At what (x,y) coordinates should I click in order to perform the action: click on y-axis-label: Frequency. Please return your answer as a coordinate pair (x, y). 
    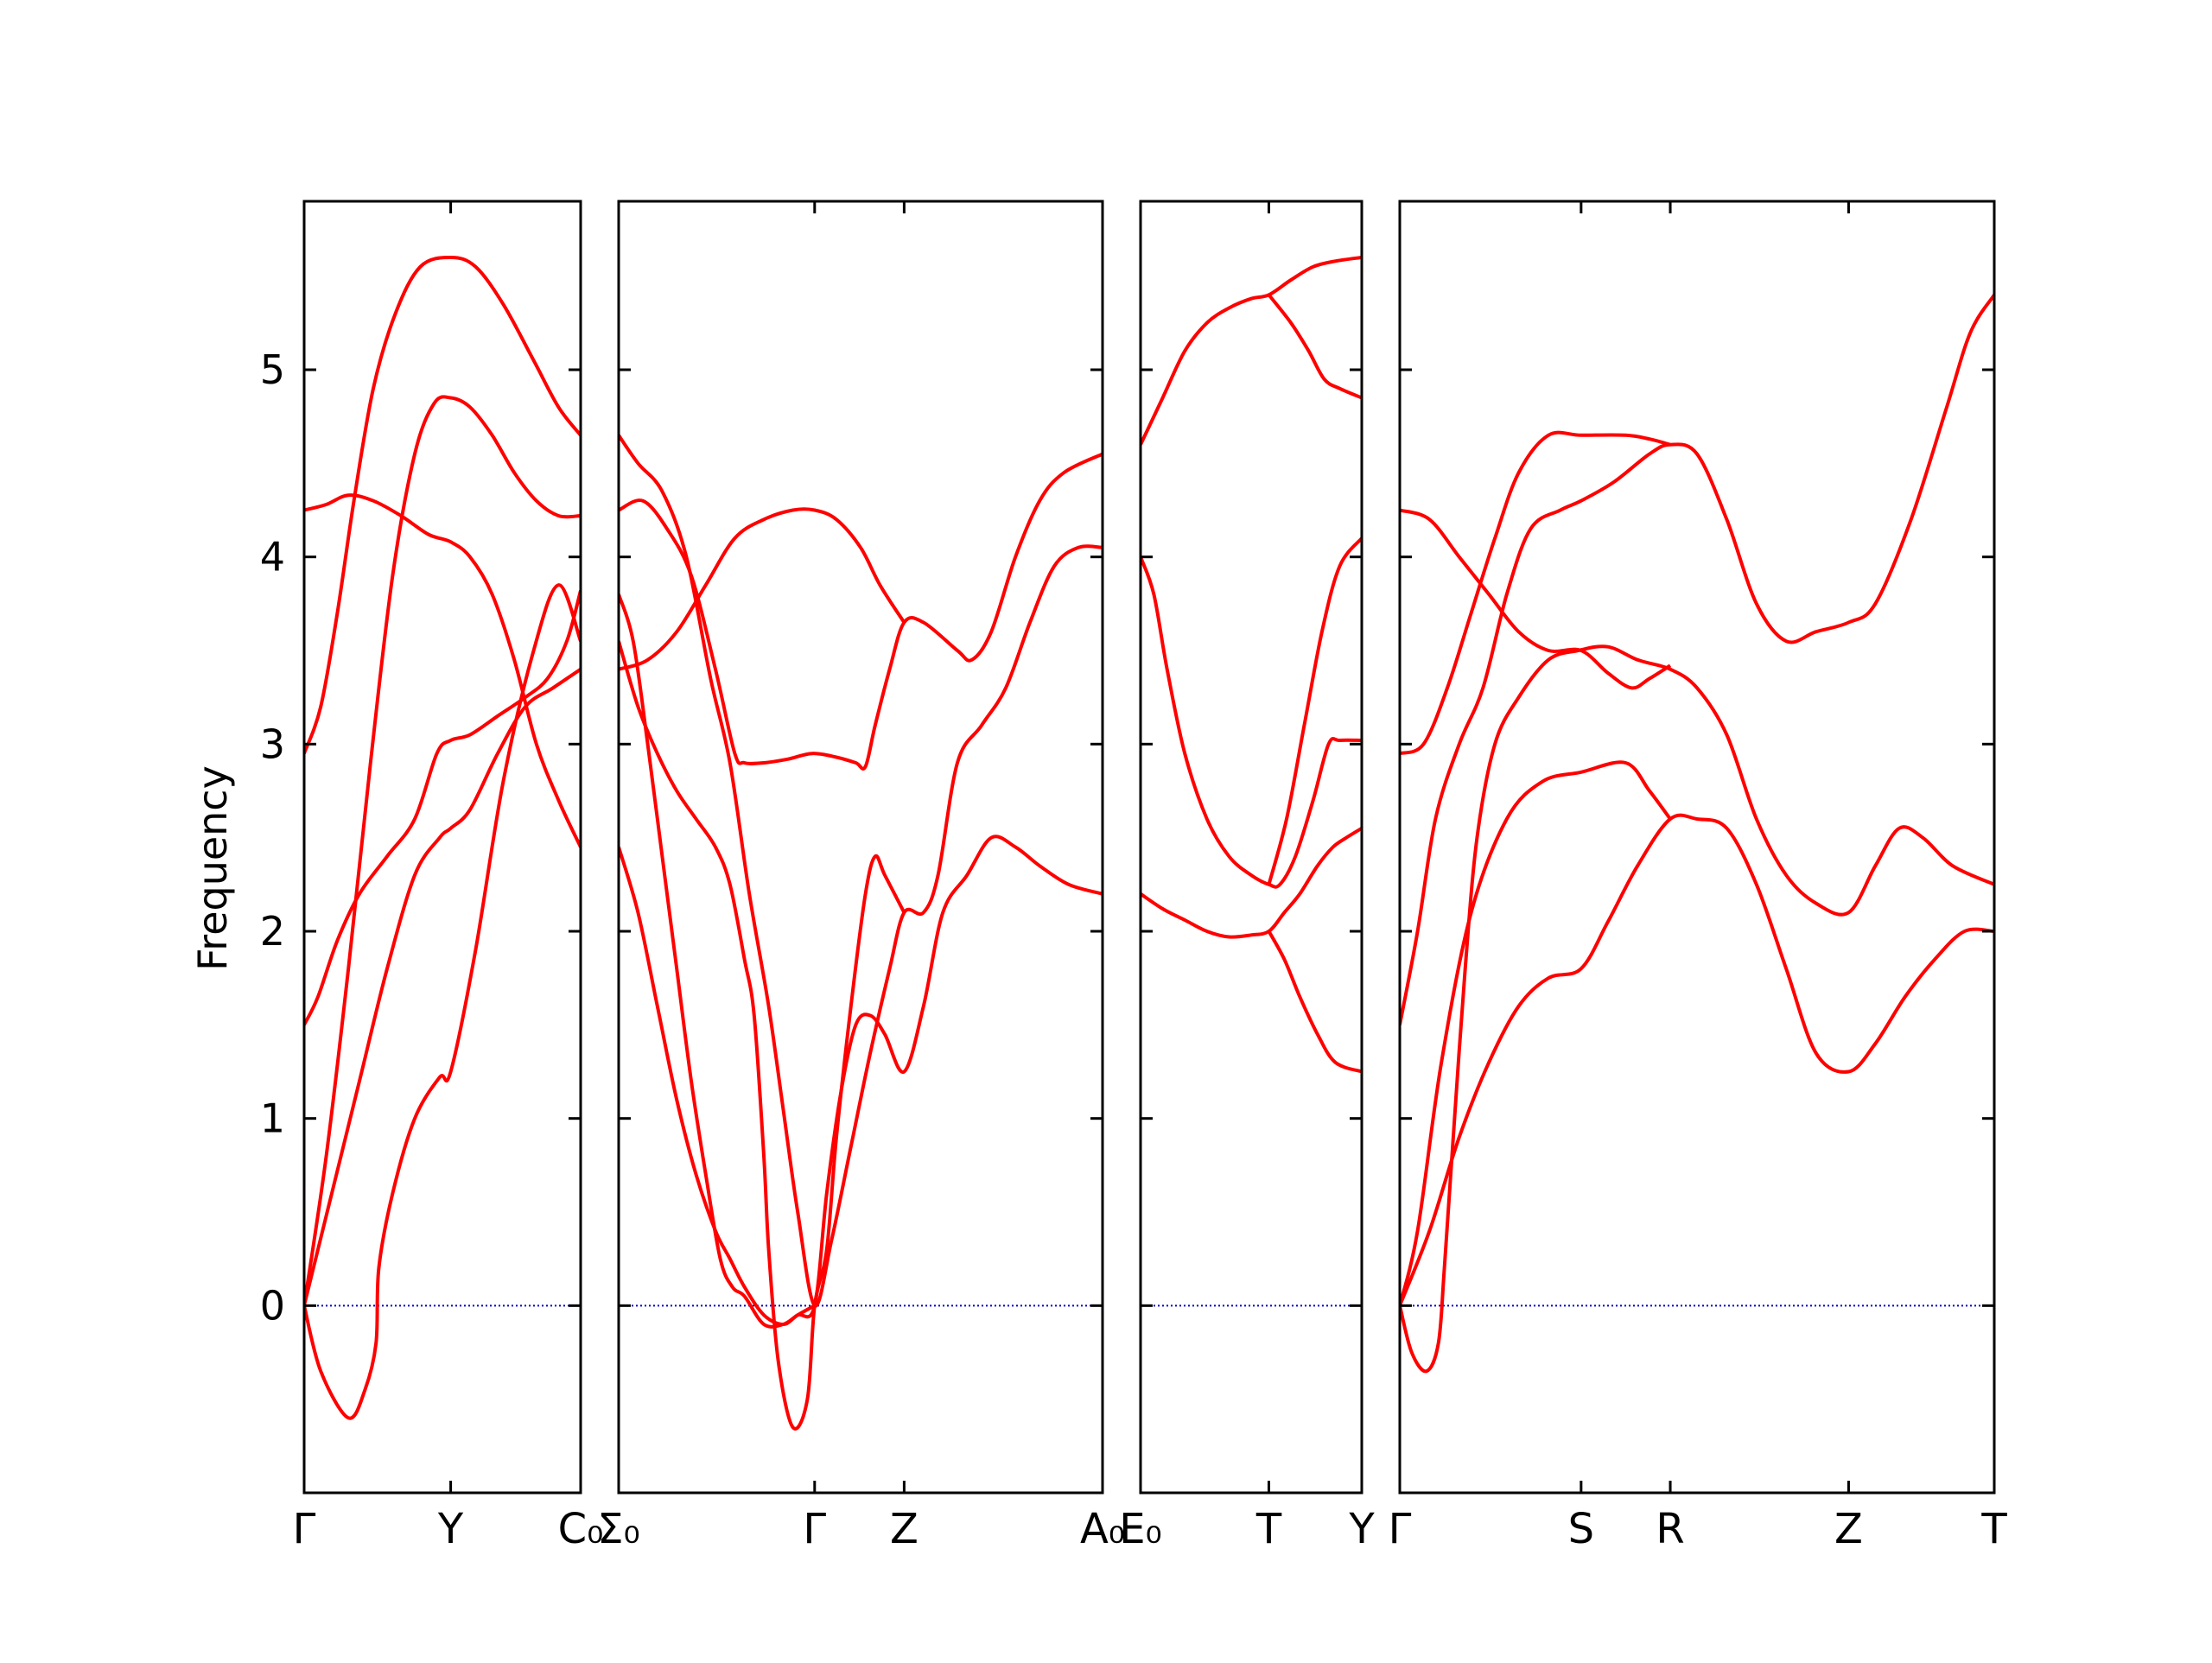
    Looking at the image, I should click on (212, 868).